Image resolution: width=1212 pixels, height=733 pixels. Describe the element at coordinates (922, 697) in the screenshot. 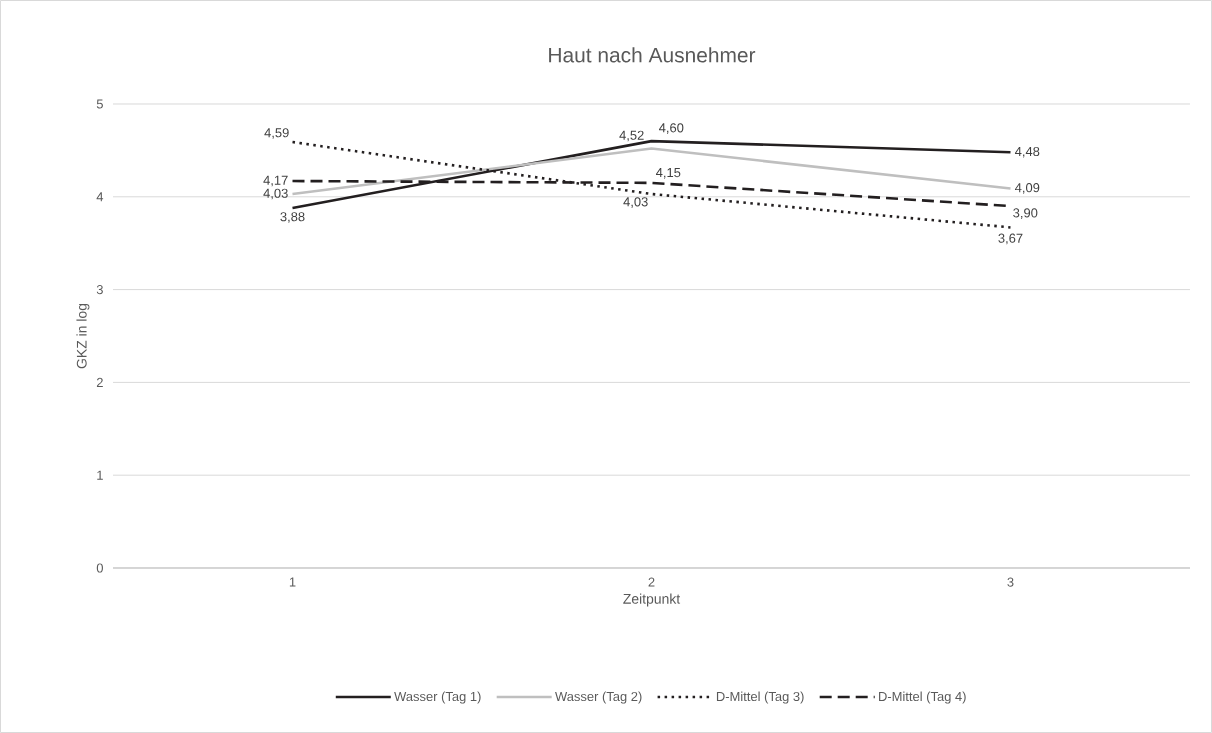

I see `legend-label: D-Mittel (Tag 4)` at that location.